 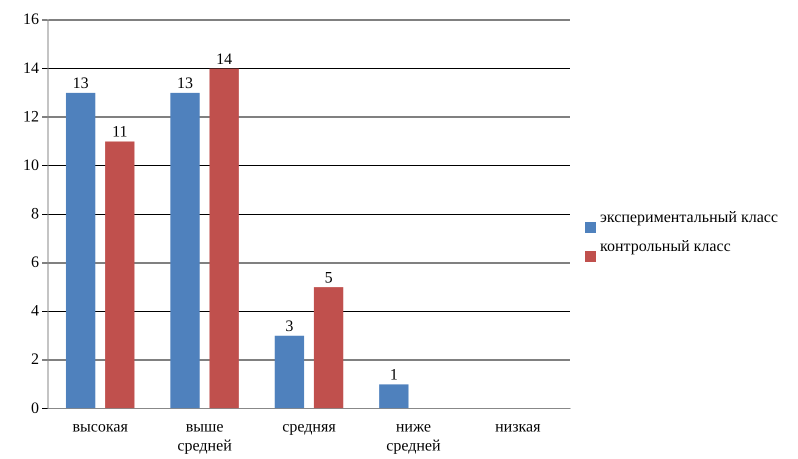 What do you see at coordinates (689, 218) in the screenshot?
I see `legend-label: экспериментальный класс` at bounding box center [689, 218].